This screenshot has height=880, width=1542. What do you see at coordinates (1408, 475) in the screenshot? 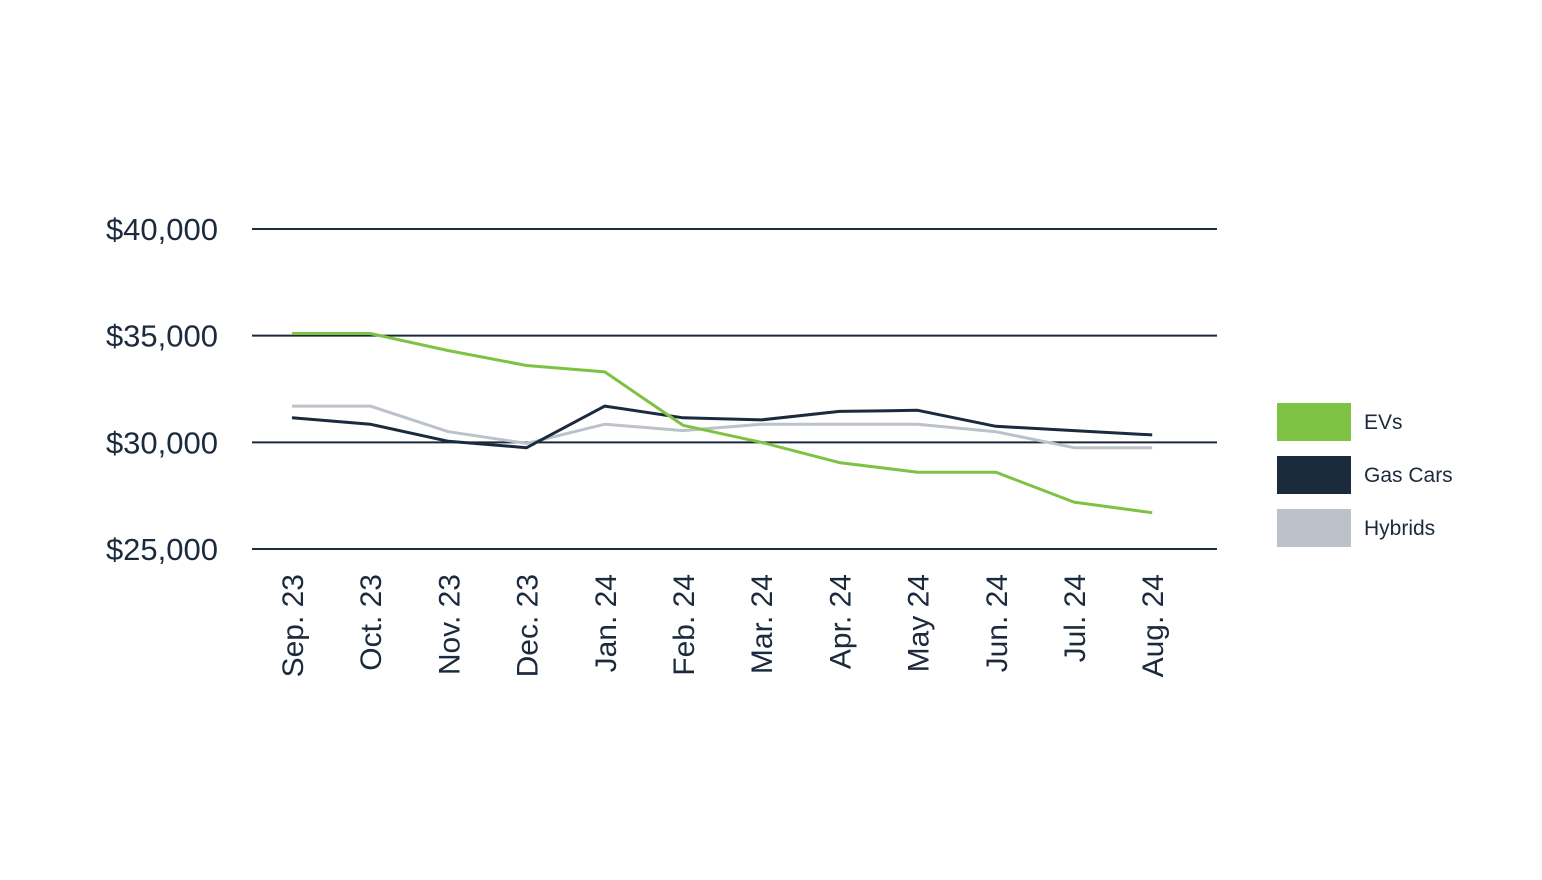
I see `legend-label: Gas Cars` at bounding box center [1408, 475].